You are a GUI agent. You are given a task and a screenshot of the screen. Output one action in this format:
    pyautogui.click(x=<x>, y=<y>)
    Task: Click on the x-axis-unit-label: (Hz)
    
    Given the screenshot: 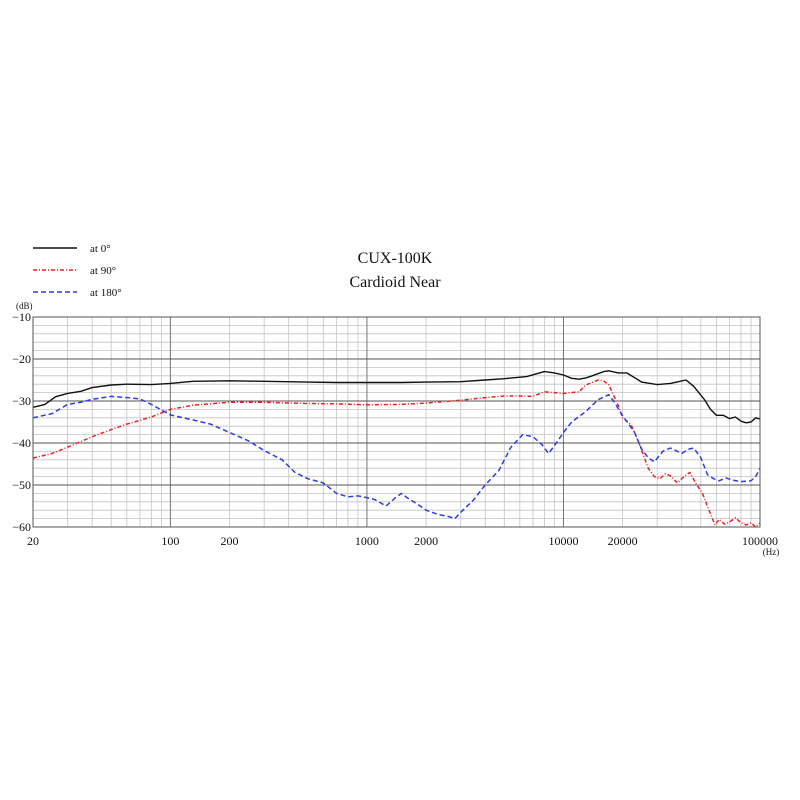 What is the action you would take?
    pyautogui.click(x=771, y=552)
    